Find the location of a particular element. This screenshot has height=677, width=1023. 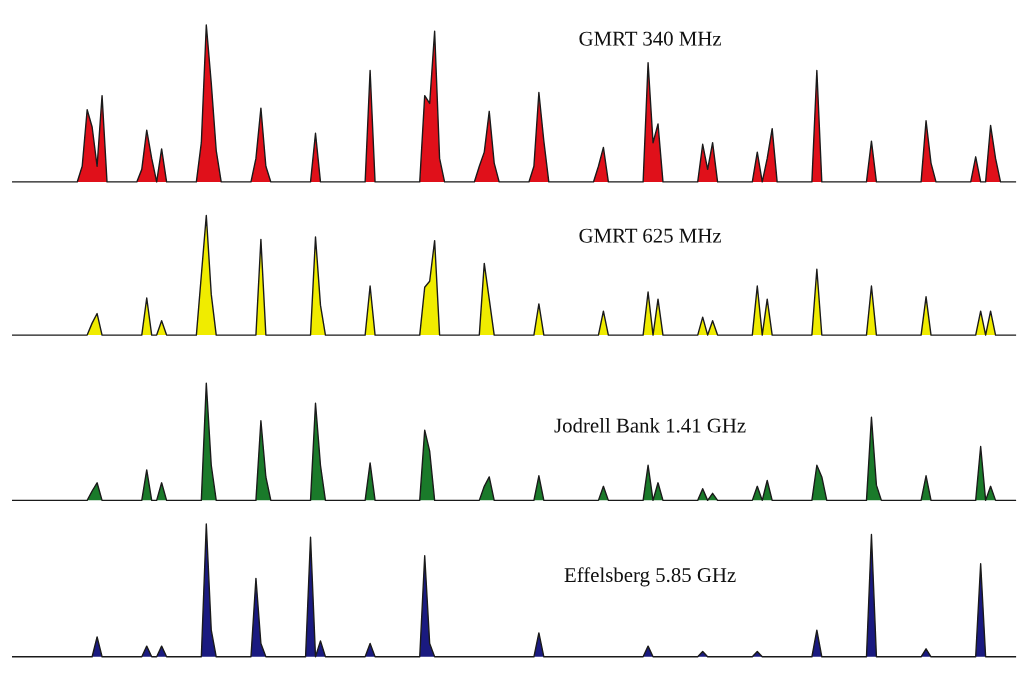

text: Effelsberg 5.85 GHz is located at coordinates (650, 577).